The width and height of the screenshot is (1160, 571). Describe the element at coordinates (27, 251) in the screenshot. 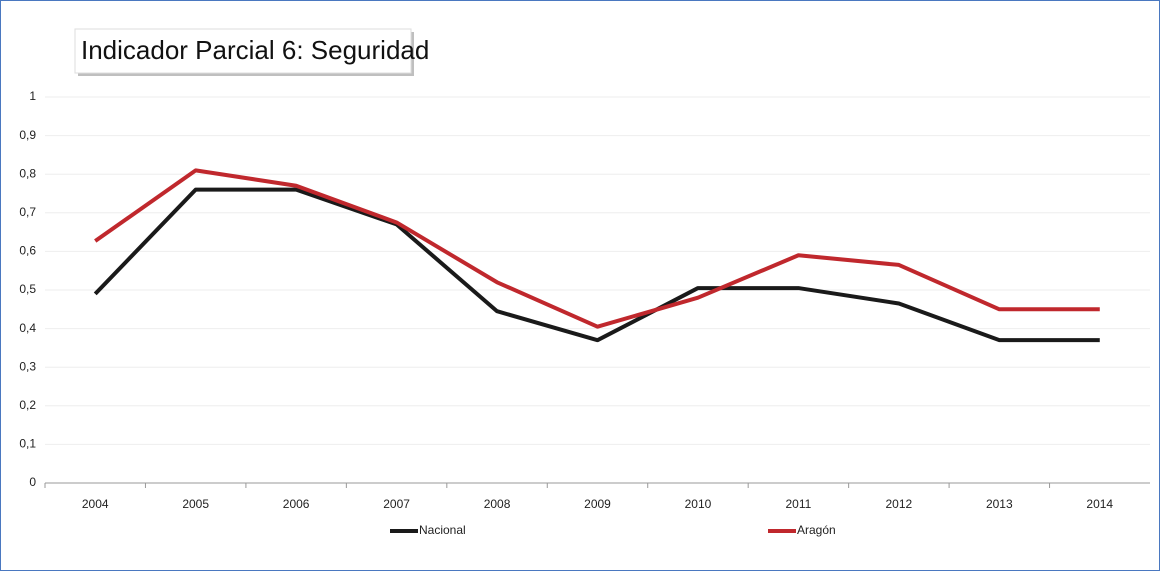

I see `y-tick-label: 0,6` at that location.